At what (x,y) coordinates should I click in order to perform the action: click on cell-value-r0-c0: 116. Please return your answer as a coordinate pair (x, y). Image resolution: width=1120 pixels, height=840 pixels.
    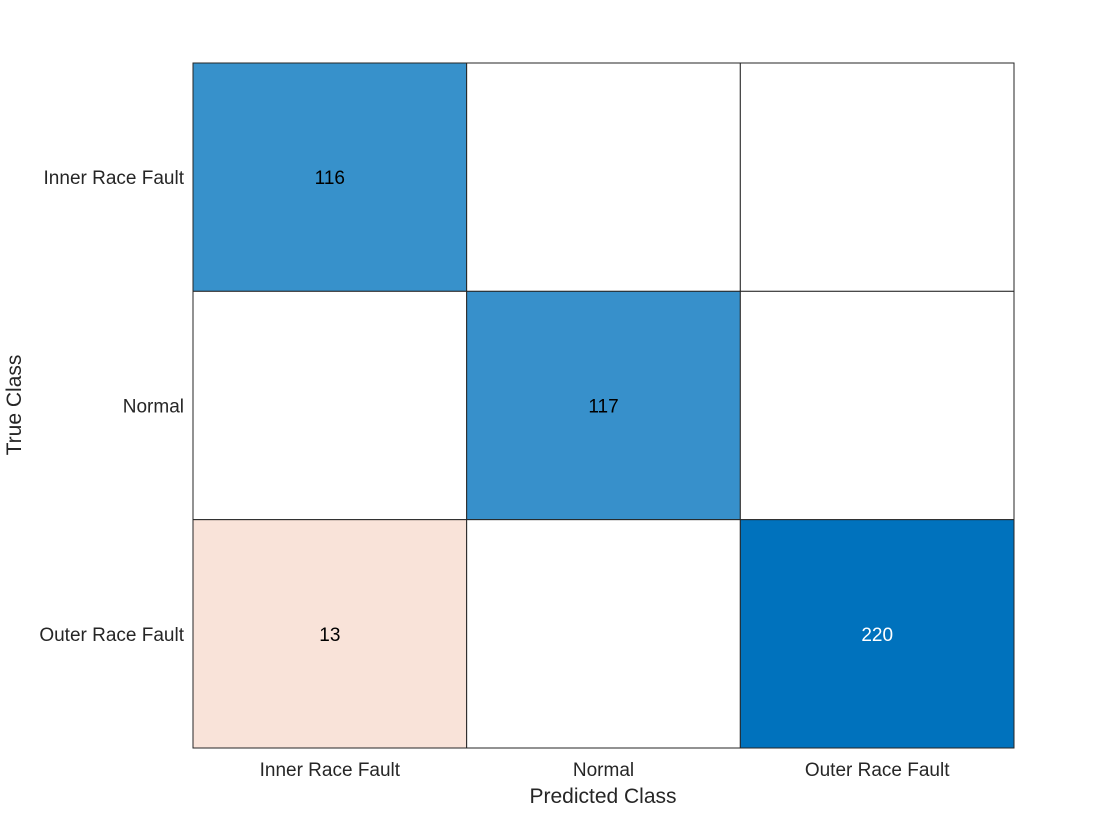
    Looking at the image, I should click on (330, 178).